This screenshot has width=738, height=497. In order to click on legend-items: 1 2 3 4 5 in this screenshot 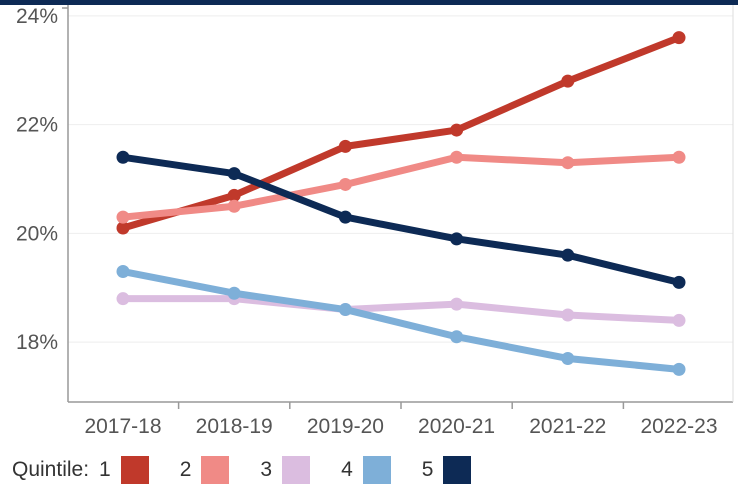, I will do `click(300, 470)`.